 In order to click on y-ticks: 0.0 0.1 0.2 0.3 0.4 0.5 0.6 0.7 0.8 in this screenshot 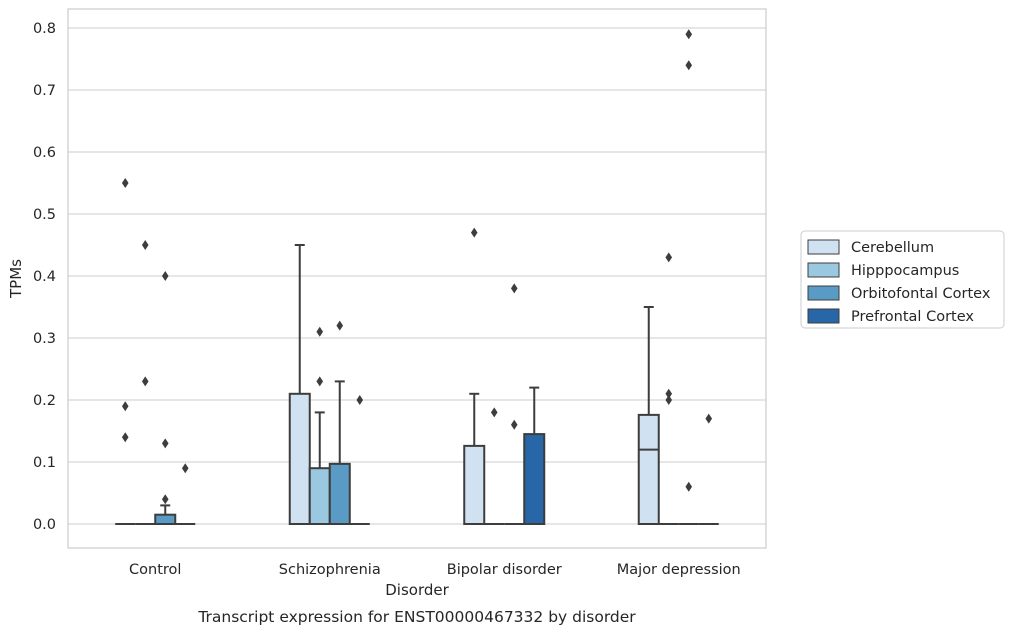, I will do `click(44, 277)`.